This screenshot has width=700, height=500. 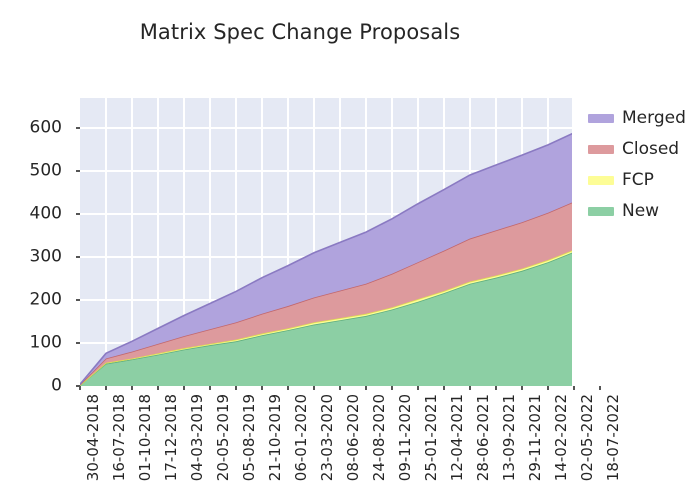 What do you see at coordinates (171, 438) in the screenshot?
I see `x-axis-tick-label: 17-12-2018` at bounding box center [171, 438].